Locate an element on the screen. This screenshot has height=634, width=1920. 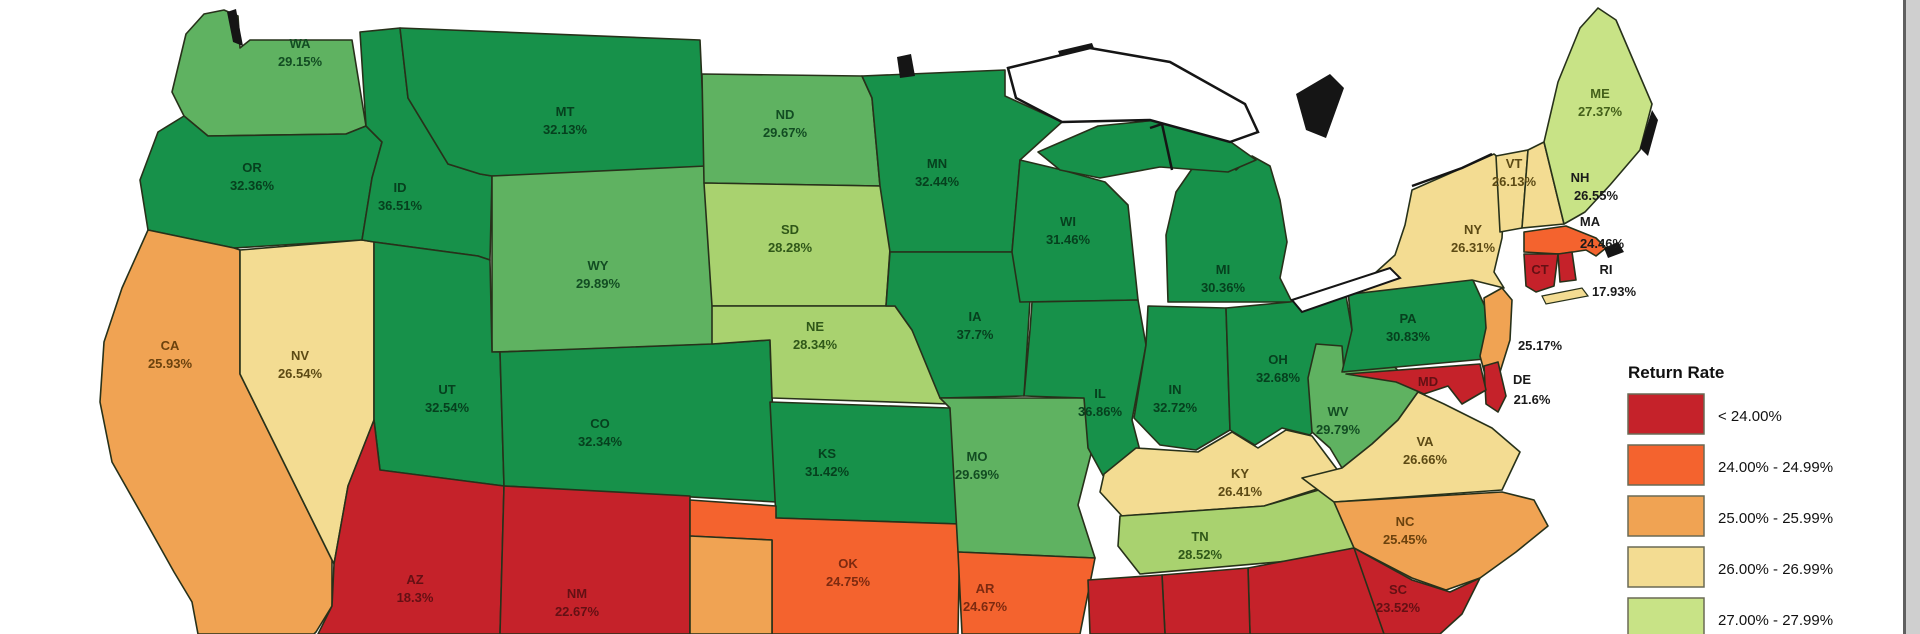
callout-ri-value: 17.93% is located at coordinates (1614, 291).